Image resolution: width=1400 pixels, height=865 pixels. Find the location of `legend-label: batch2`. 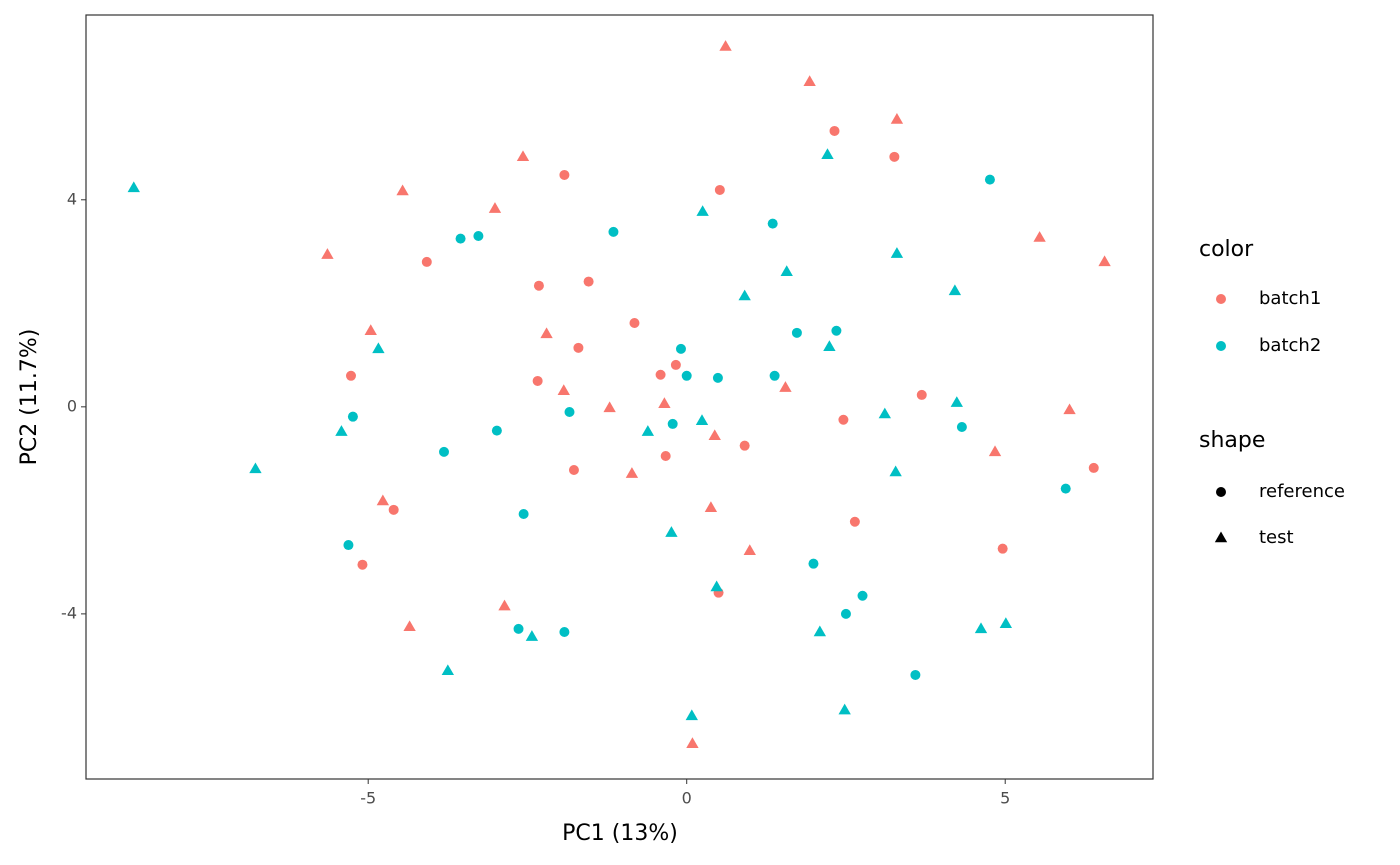

legend-label: batch2 is located at coordinates (1290, 345).